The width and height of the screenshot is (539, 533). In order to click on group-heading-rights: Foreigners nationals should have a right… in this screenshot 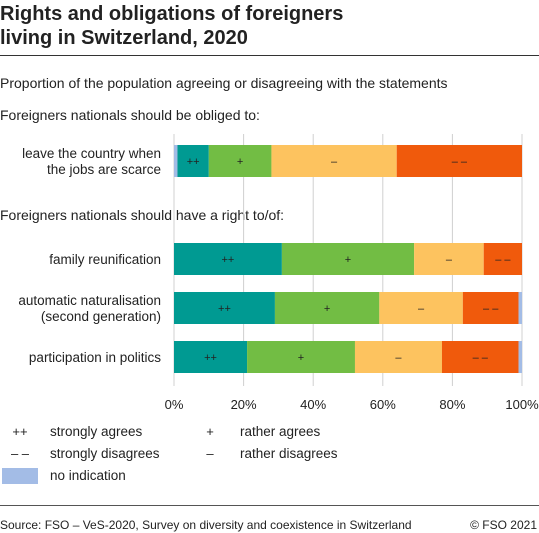, I will do `click(142, 215)`.